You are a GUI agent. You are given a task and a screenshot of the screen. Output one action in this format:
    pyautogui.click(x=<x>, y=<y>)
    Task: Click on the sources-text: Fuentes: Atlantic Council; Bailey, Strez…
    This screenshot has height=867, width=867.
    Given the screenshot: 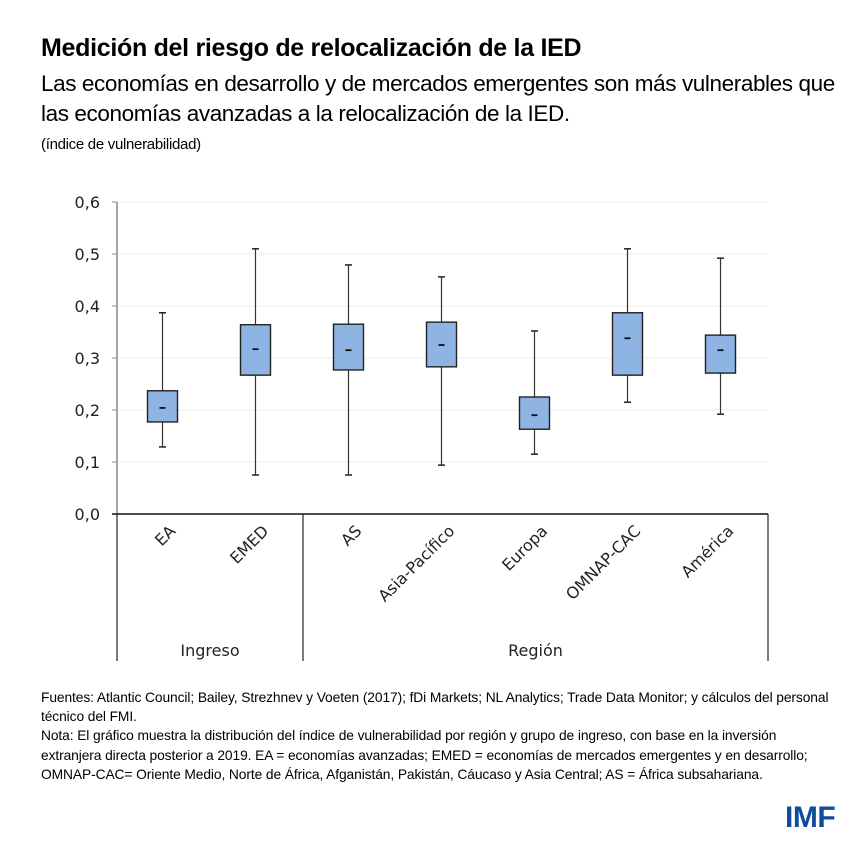 What is the action you would take?
    pyautogui.click(x=435, y=707)
    